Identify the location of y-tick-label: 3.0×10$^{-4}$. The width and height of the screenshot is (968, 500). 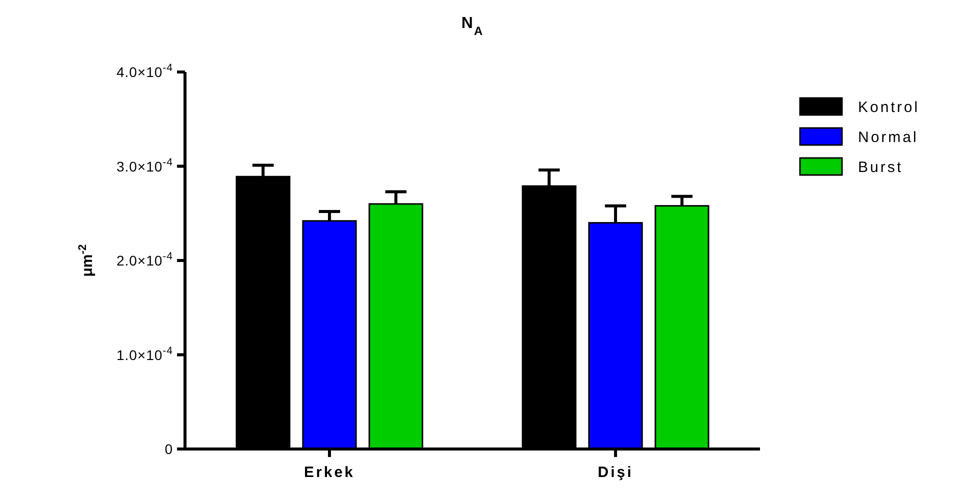
(144, 165).